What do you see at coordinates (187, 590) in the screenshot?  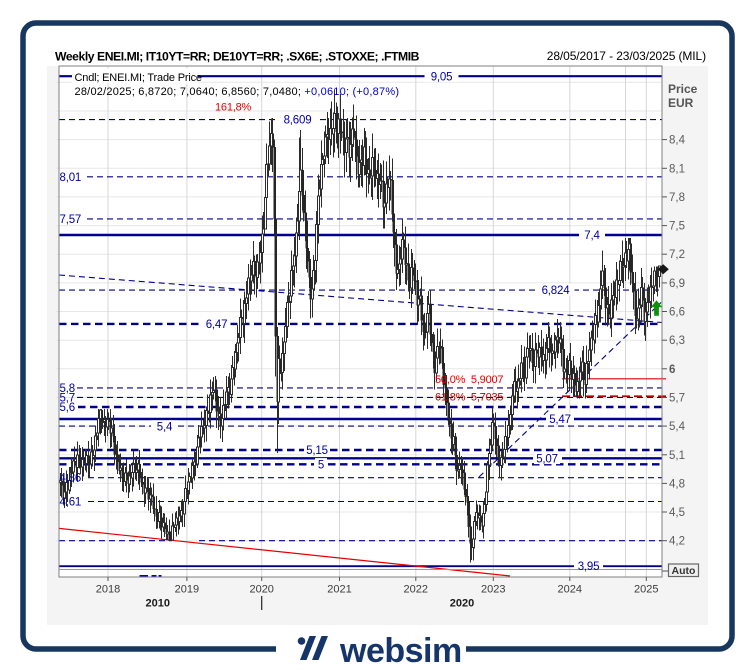 I see `svg-text: 2019` at bounding box center [187, 590].